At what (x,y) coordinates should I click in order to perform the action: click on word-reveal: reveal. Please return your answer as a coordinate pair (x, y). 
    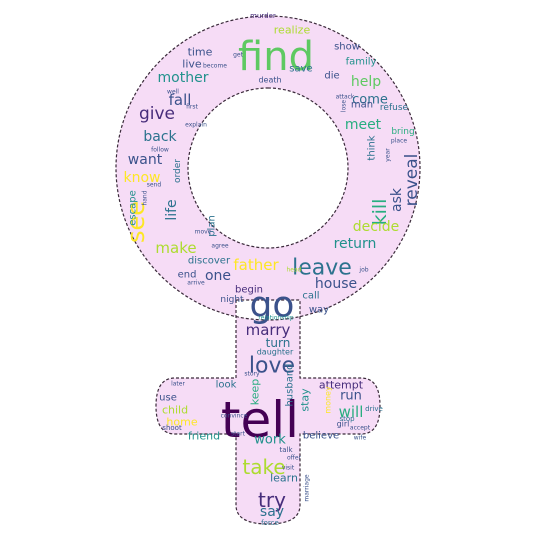
    Looking at the image, I should click on (412, 180).